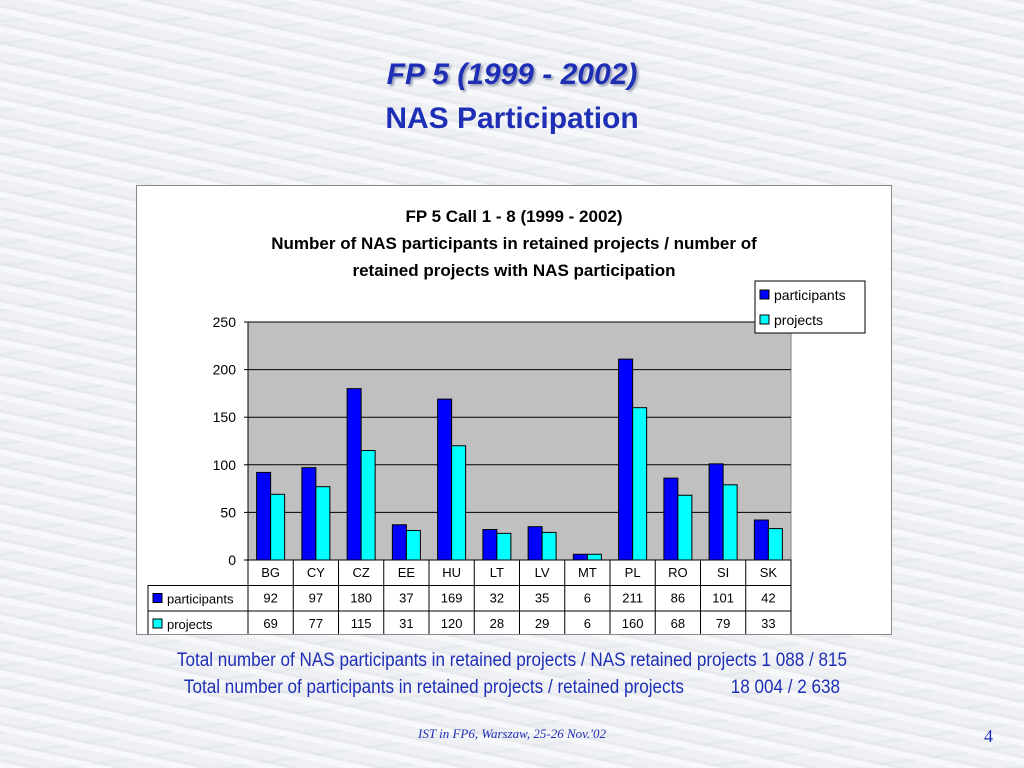 The image size is (1024, 768). What do you see at coordinates (232, 560) in the screenshot?
I see `y-tick-label: 0` at bounding box center [232, 560].